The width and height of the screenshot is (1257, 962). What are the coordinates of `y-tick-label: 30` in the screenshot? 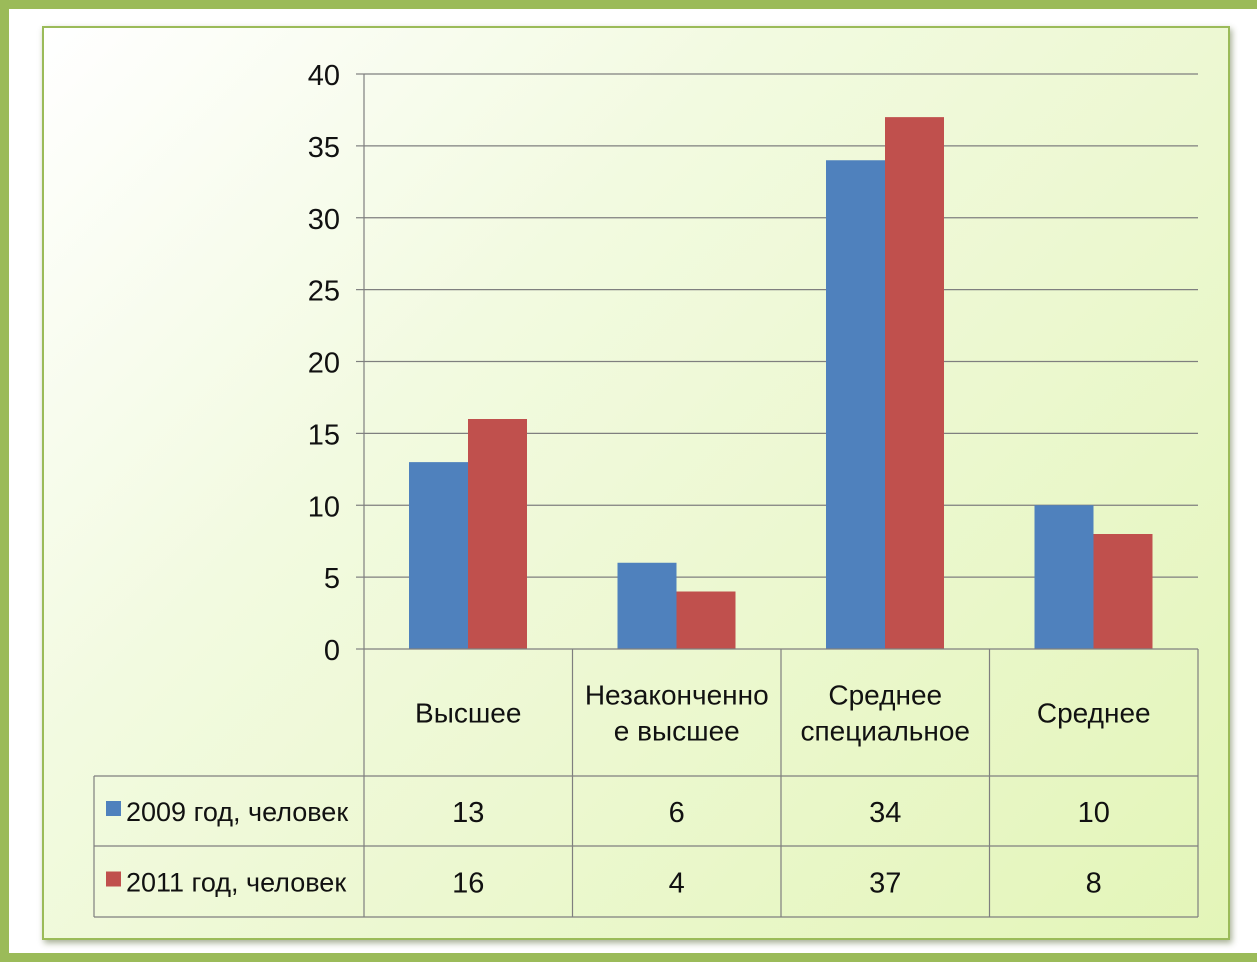 It's located at (324, 220).